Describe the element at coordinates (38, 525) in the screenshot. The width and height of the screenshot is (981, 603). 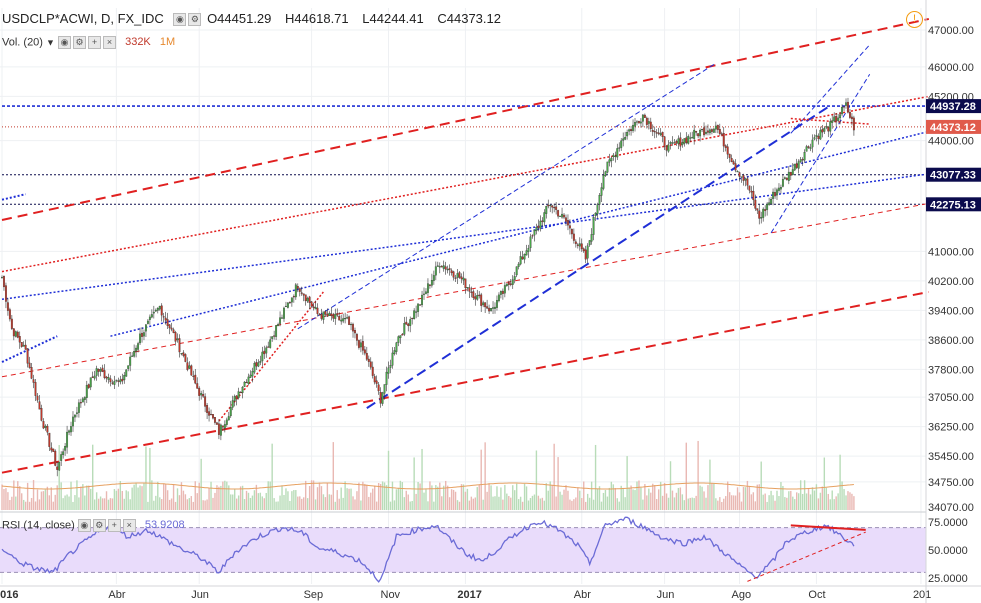
I see `rsi-label: RSI (14, close)` at that location.